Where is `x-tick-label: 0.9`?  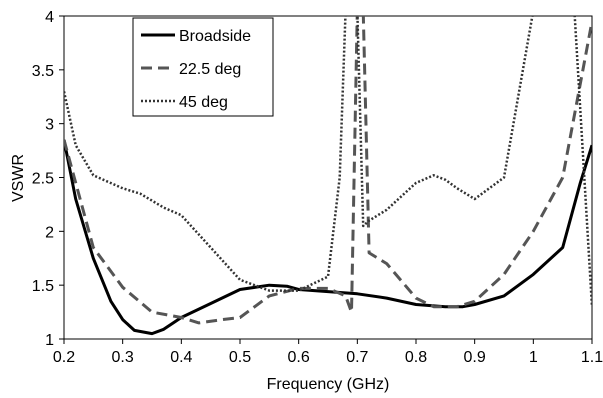
x-tick-label: 0.9 is located at coordinates (475, 357).